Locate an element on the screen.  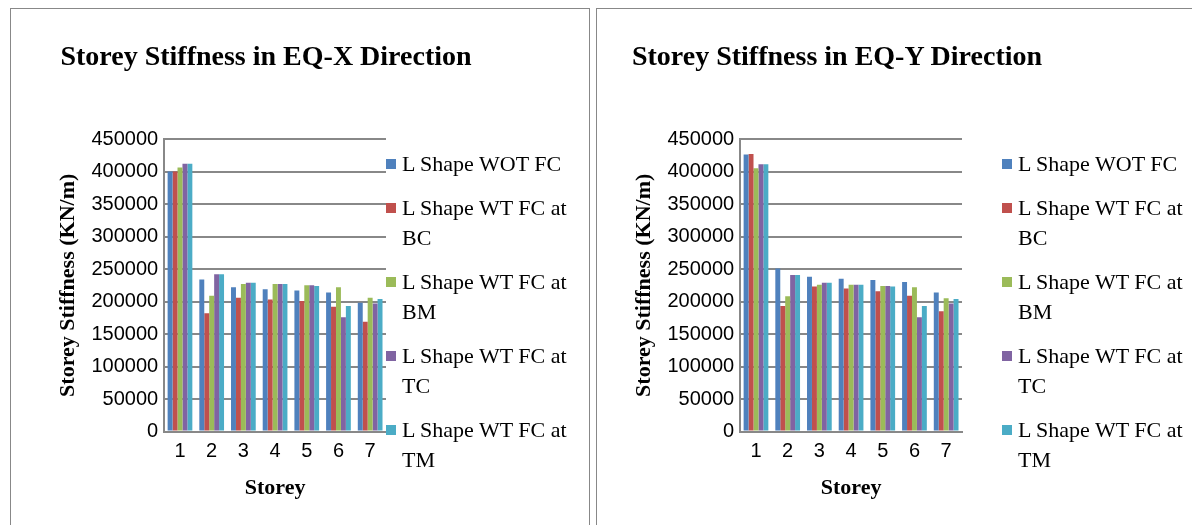
y-axis-title: Storey Stiffness (KN/m) is located at coordinates (66, 285).